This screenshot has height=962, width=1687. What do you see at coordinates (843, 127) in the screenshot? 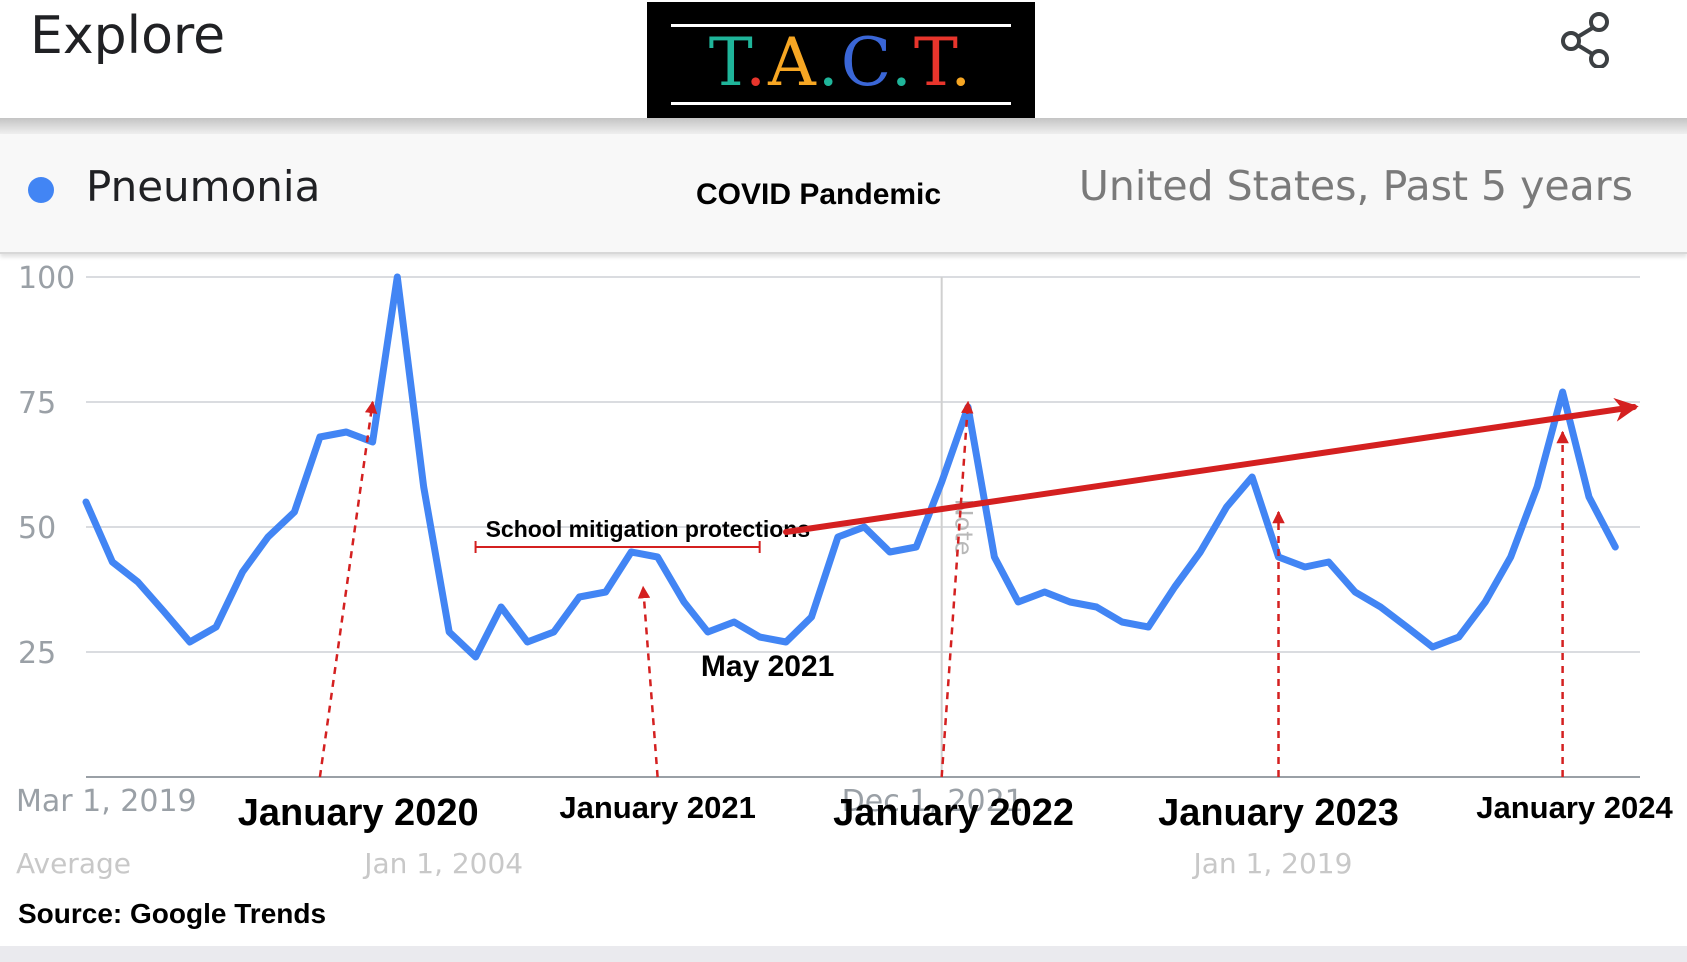
I see `header-shadow` at bounding box center [843, 127].